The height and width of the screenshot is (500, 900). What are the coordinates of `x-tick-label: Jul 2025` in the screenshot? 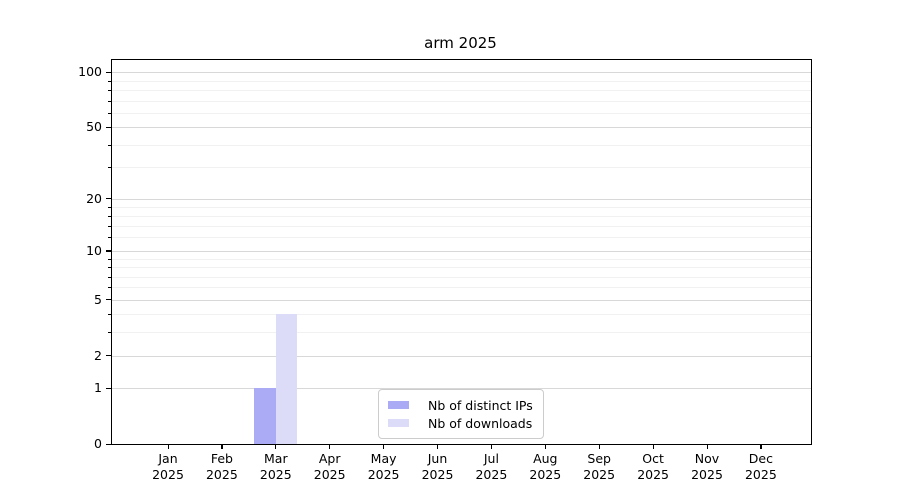 It's located at (491, 466).